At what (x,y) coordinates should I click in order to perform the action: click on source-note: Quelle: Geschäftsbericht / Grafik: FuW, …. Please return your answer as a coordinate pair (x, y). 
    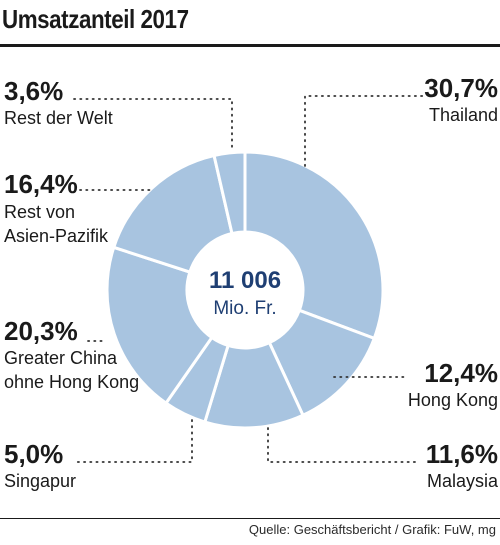
    Looking at the image, I should click on (372, 529).